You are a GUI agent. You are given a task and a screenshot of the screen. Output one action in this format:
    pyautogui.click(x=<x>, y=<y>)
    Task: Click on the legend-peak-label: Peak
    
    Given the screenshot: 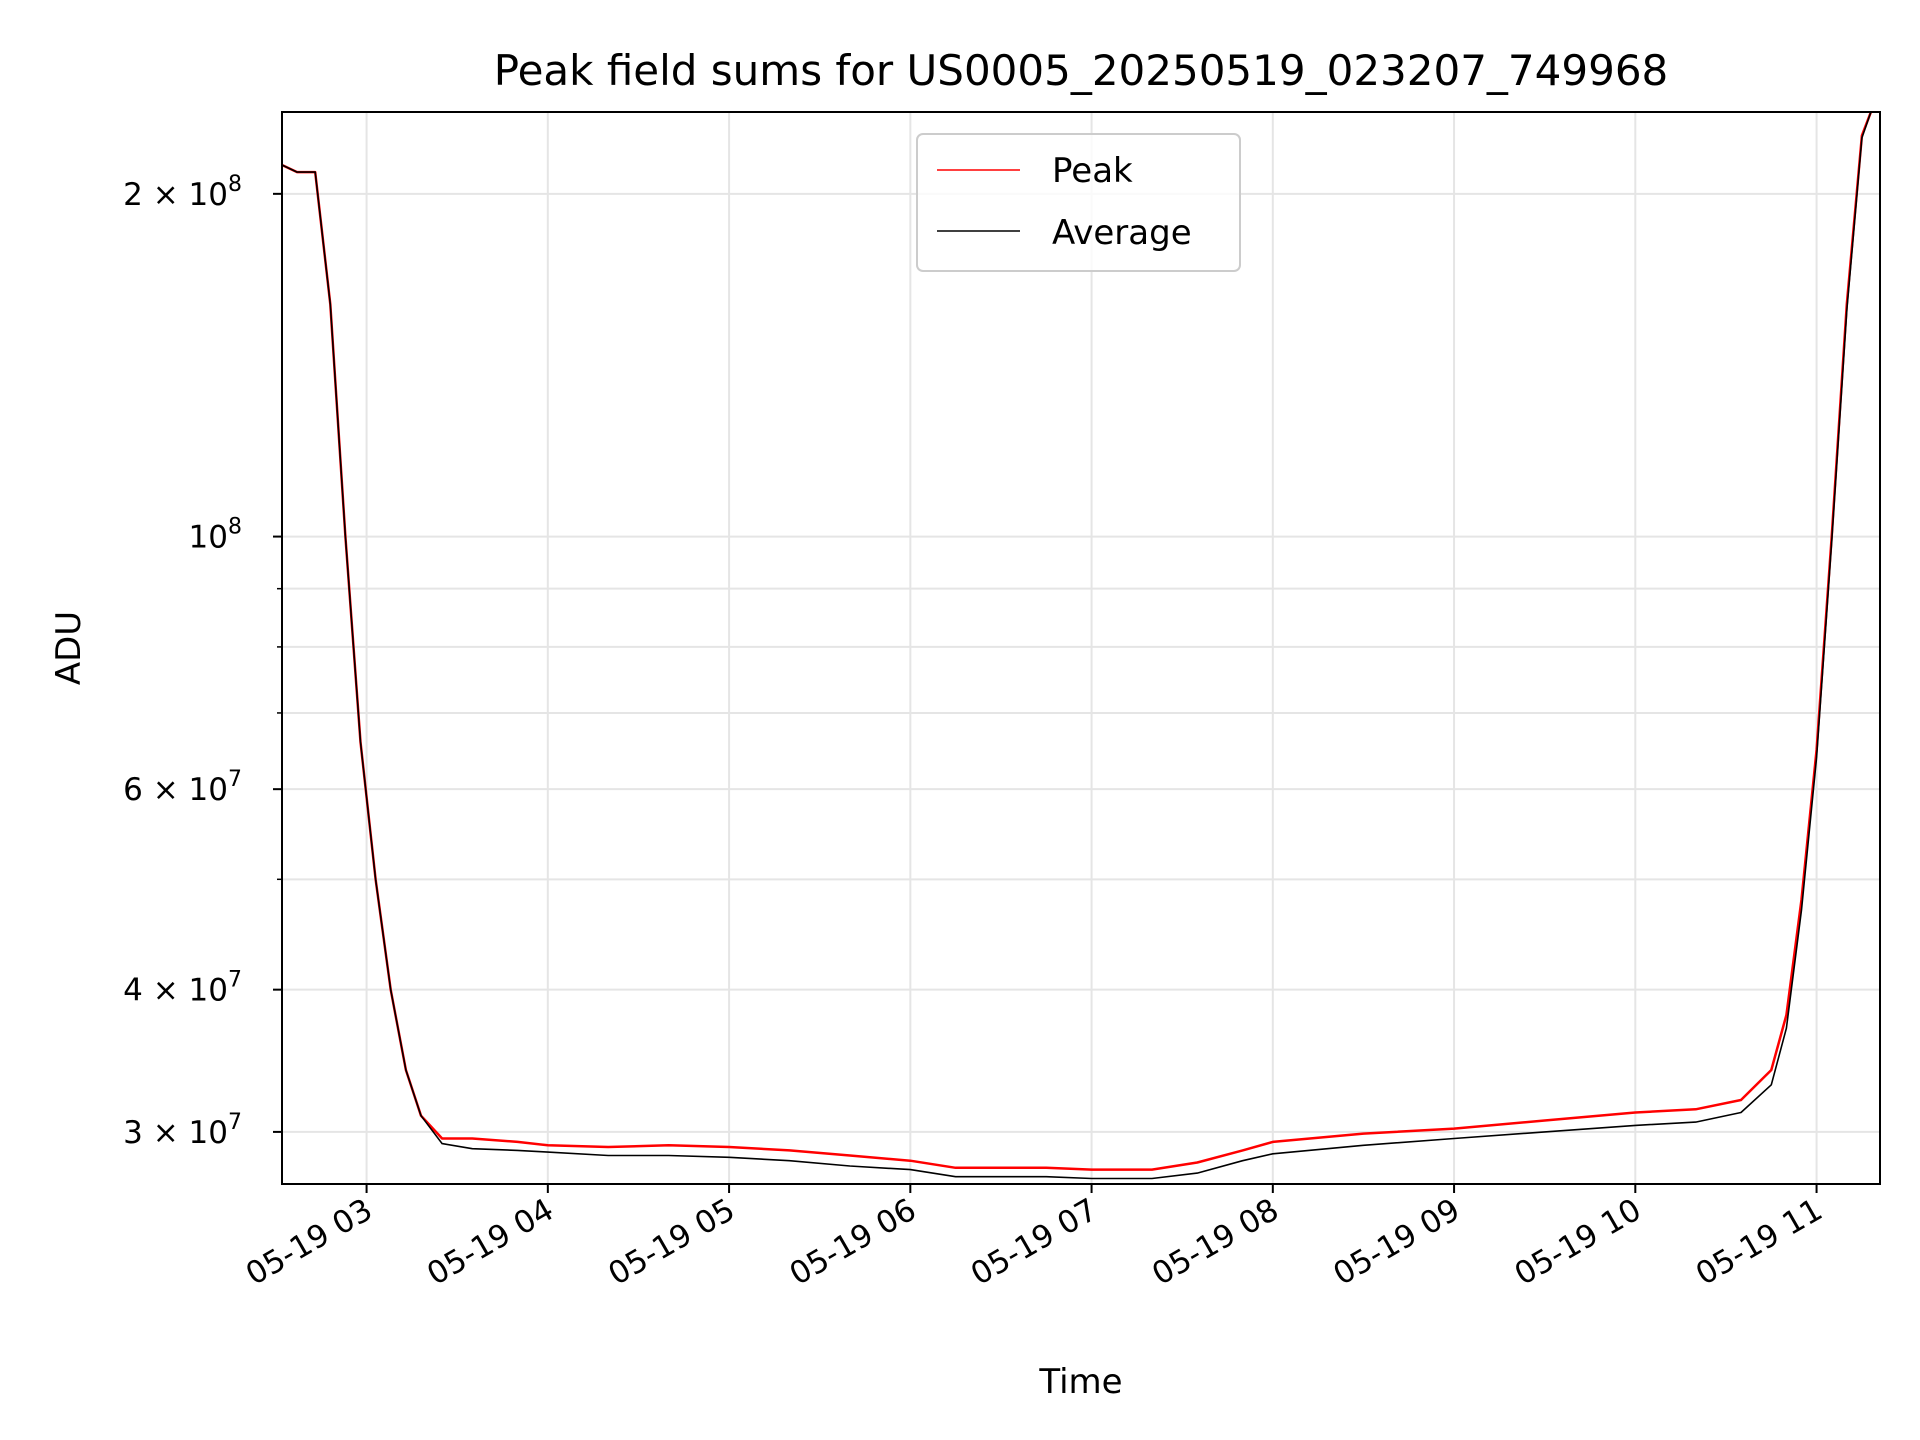 What is the action you would take?
    pyautogui.click(x=1092, y=171)
    